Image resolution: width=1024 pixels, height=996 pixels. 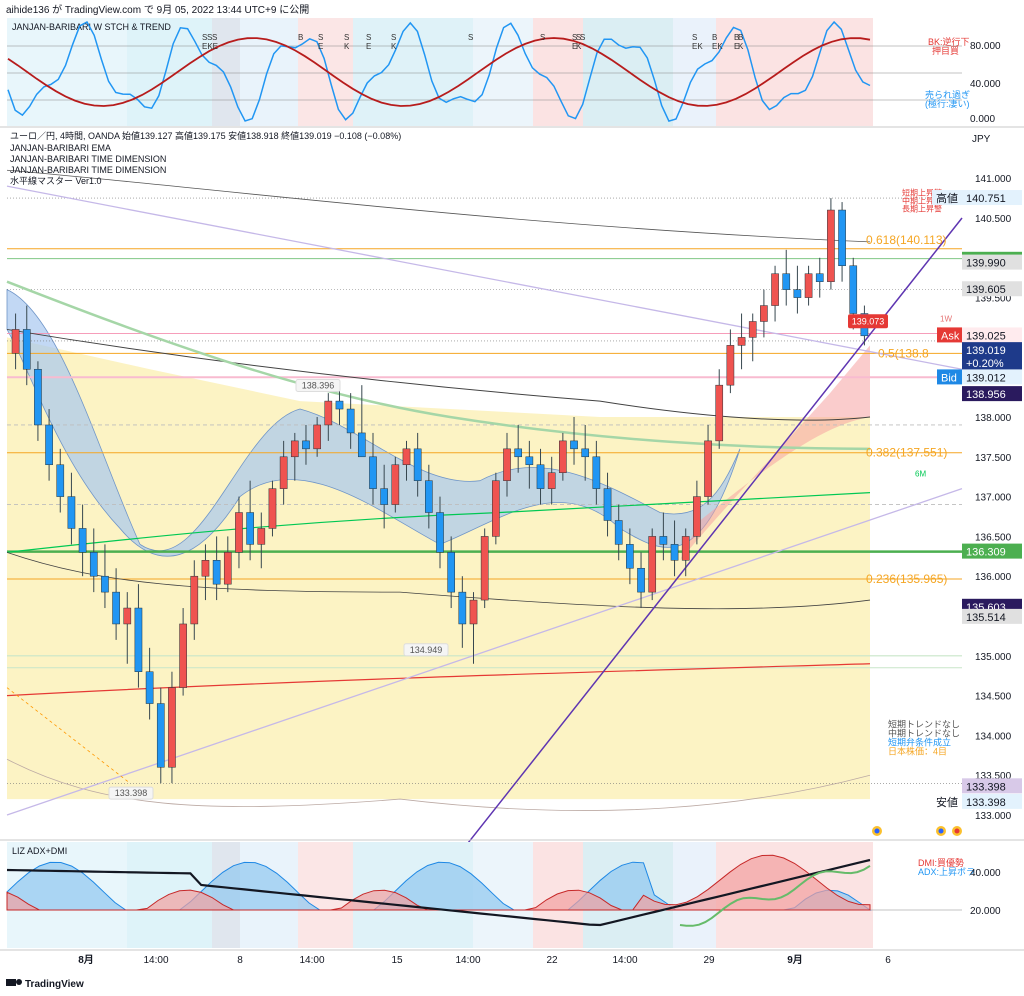 I want to click on badge-135514: 135.514, so click(x=992, y=616).